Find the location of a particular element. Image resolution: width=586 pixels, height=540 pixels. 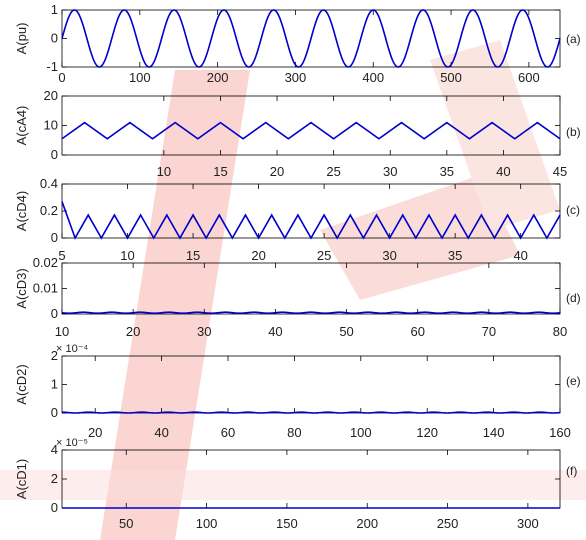

panel-tag: (c) is located at coordinates (573, 210).